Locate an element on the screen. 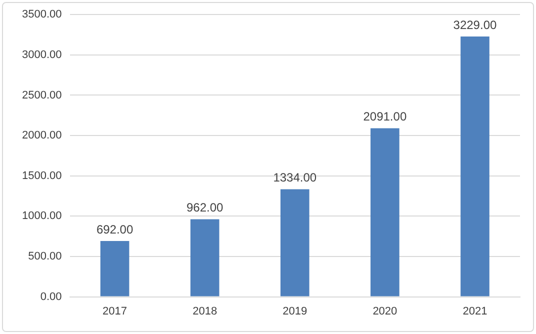  x-tick-label: 2020 is located at coordinates (385, 311).